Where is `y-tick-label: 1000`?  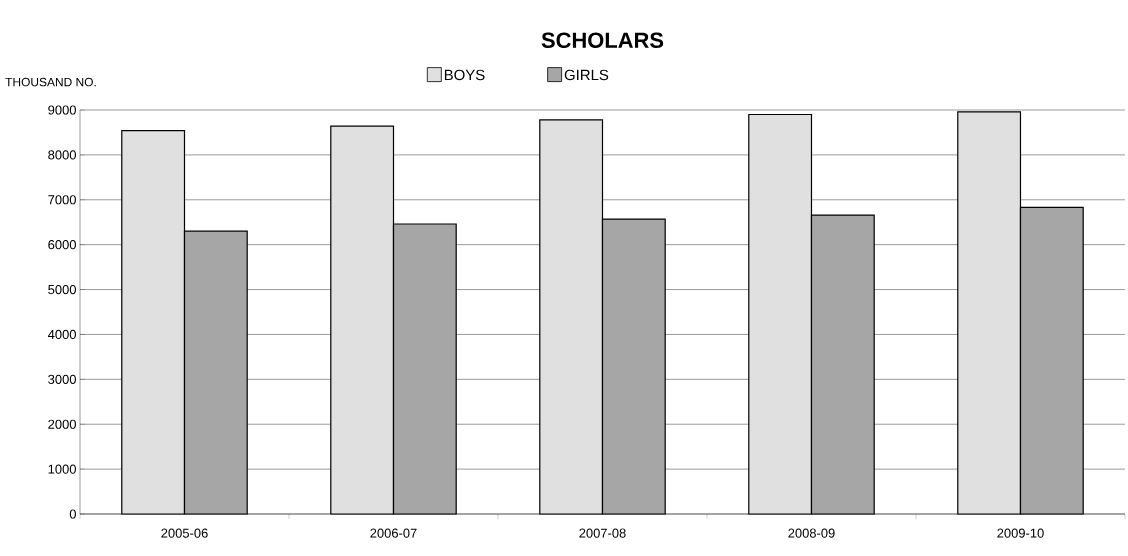 y-tick-label: 1000 is located at coordinates (62, 469).